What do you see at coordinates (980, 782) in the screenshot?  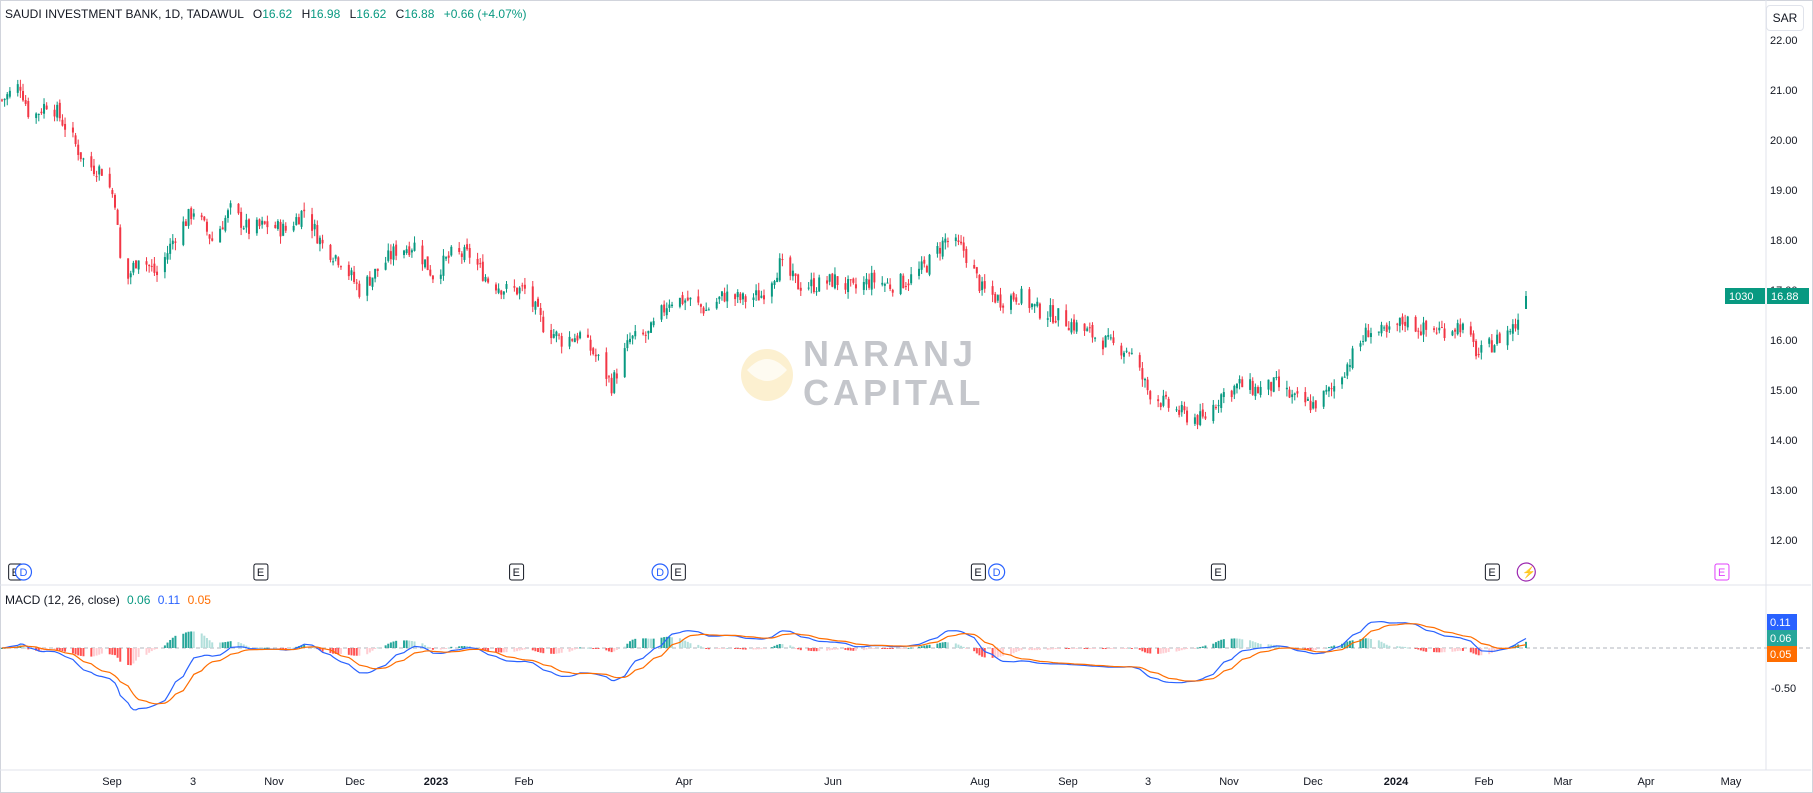 I see `x-tick-label: Aug` at bounding box center [980, 782].